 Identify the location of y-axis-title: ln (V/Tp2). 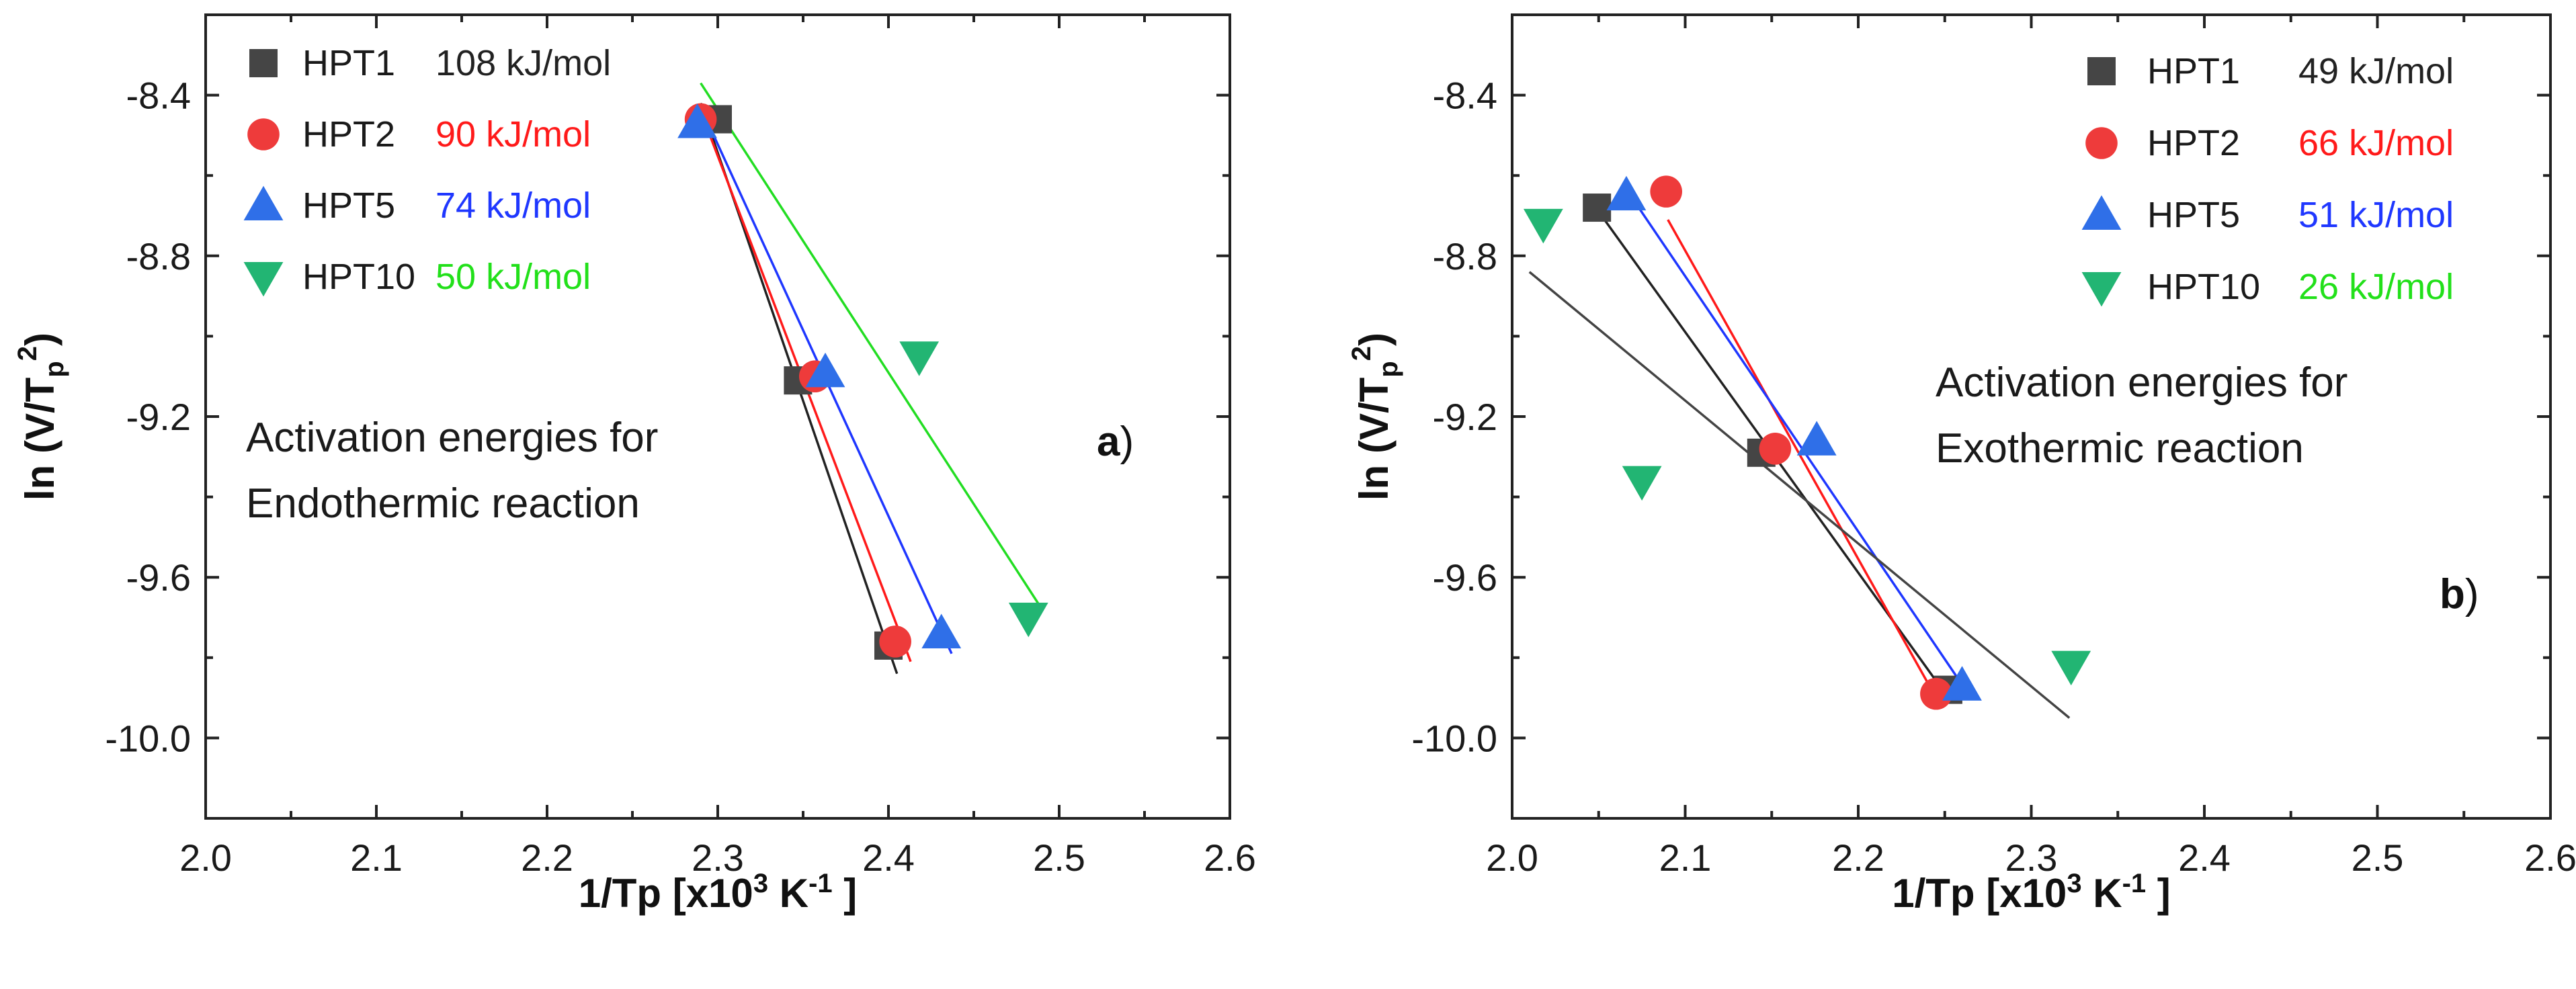
(1375, 417).